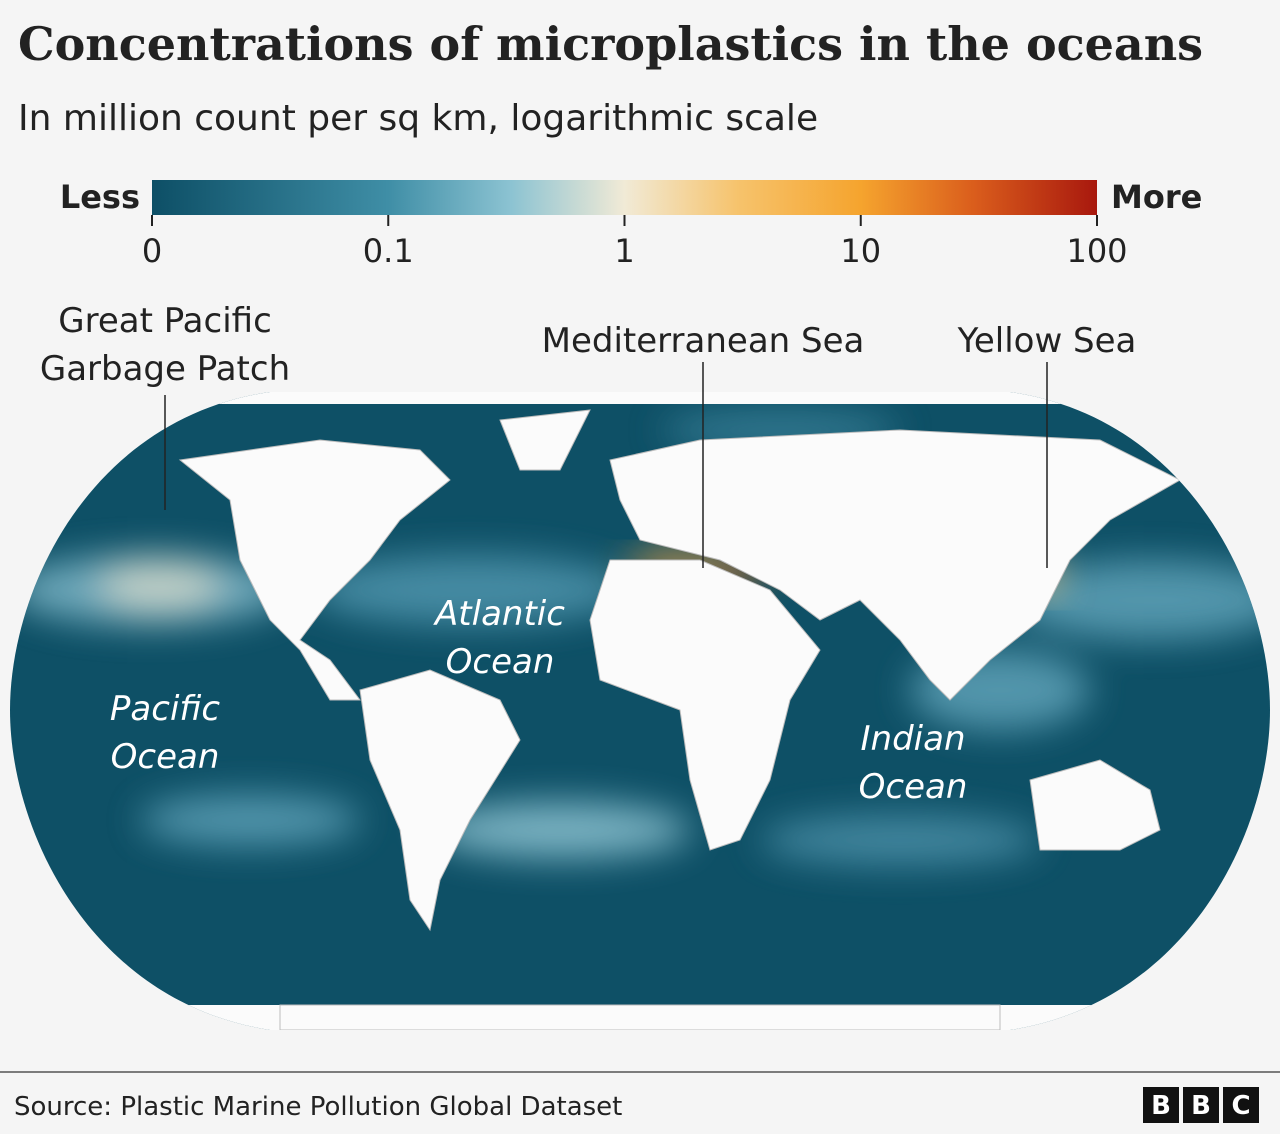 Image resolution: width=1280 pixels, height=1134 pixels. I want to click on tick-label: 10, so click(860, 251).